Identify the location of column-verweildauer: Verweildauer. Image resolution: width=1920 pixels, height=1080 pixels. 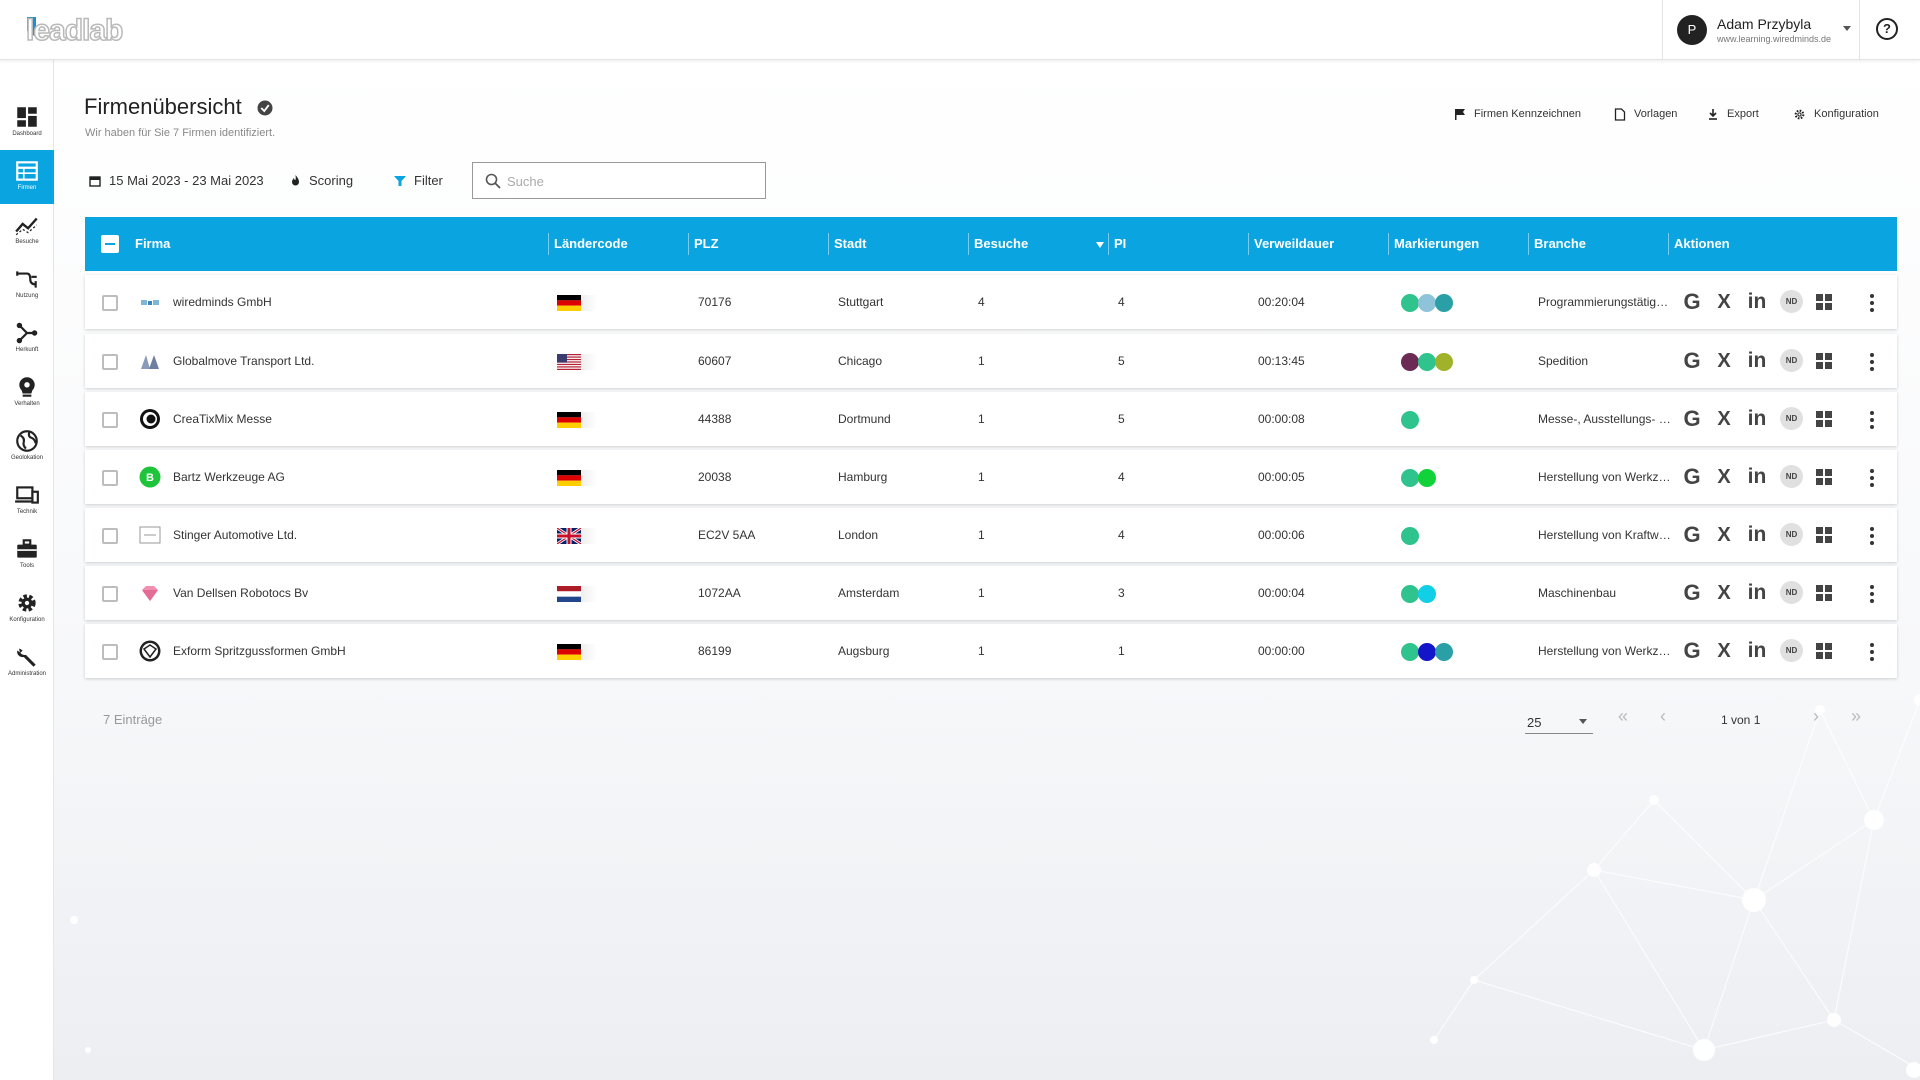
(1294, 243).